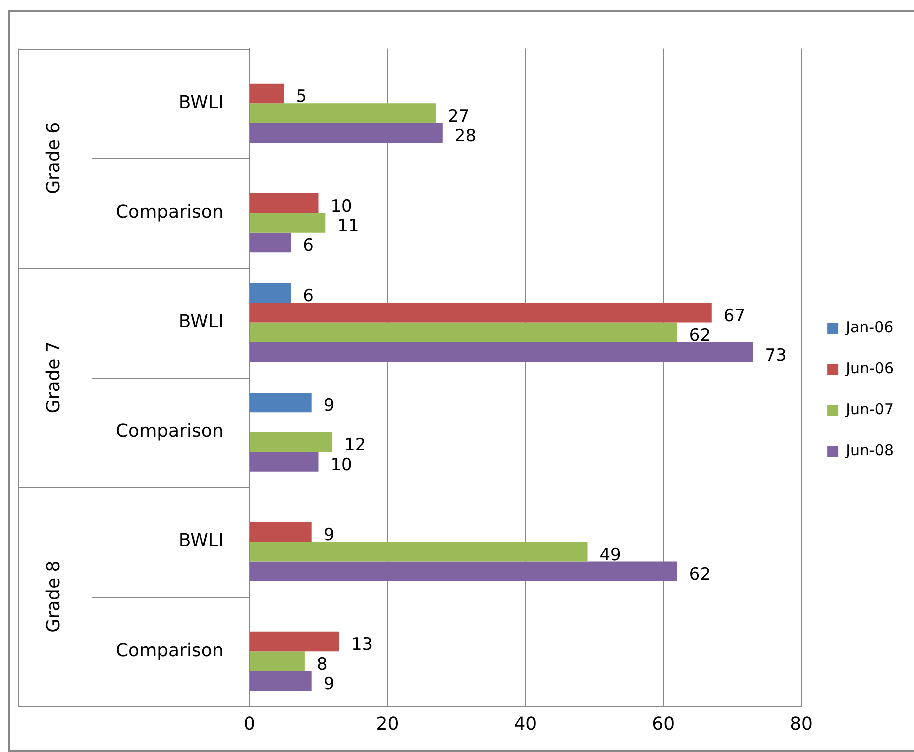  I want to click on data-label: 28, so click(465, 136).